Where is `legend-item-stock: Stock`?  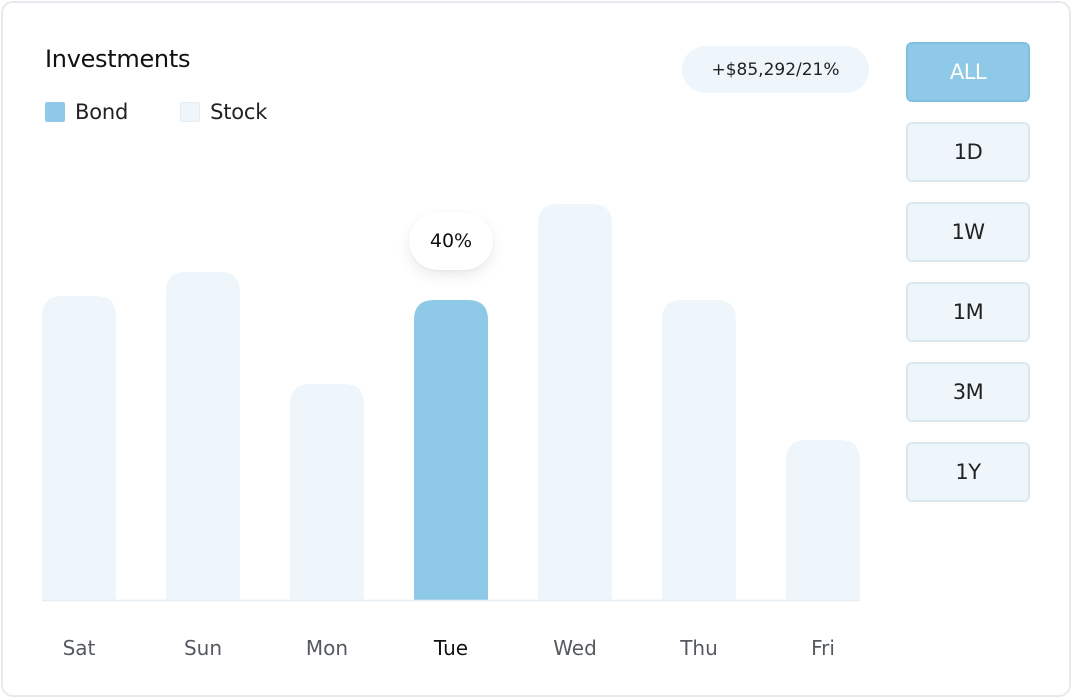 legend-item-stock: Stock is located at coordinates (223, 112).